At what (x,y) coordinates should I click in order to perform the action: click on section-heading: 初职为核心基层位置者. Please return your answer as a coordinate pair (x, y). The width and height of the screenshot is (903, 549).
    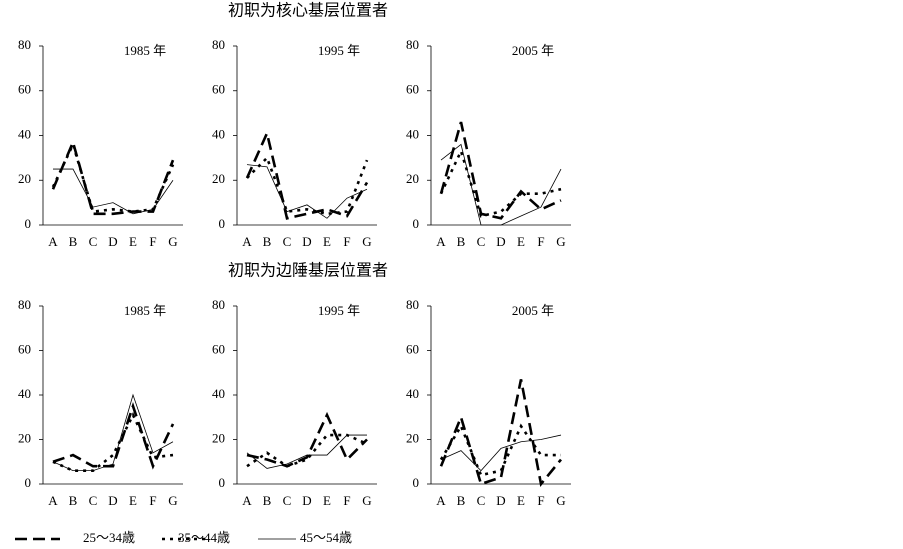
    Looking at the image, I should click on (308, 11).